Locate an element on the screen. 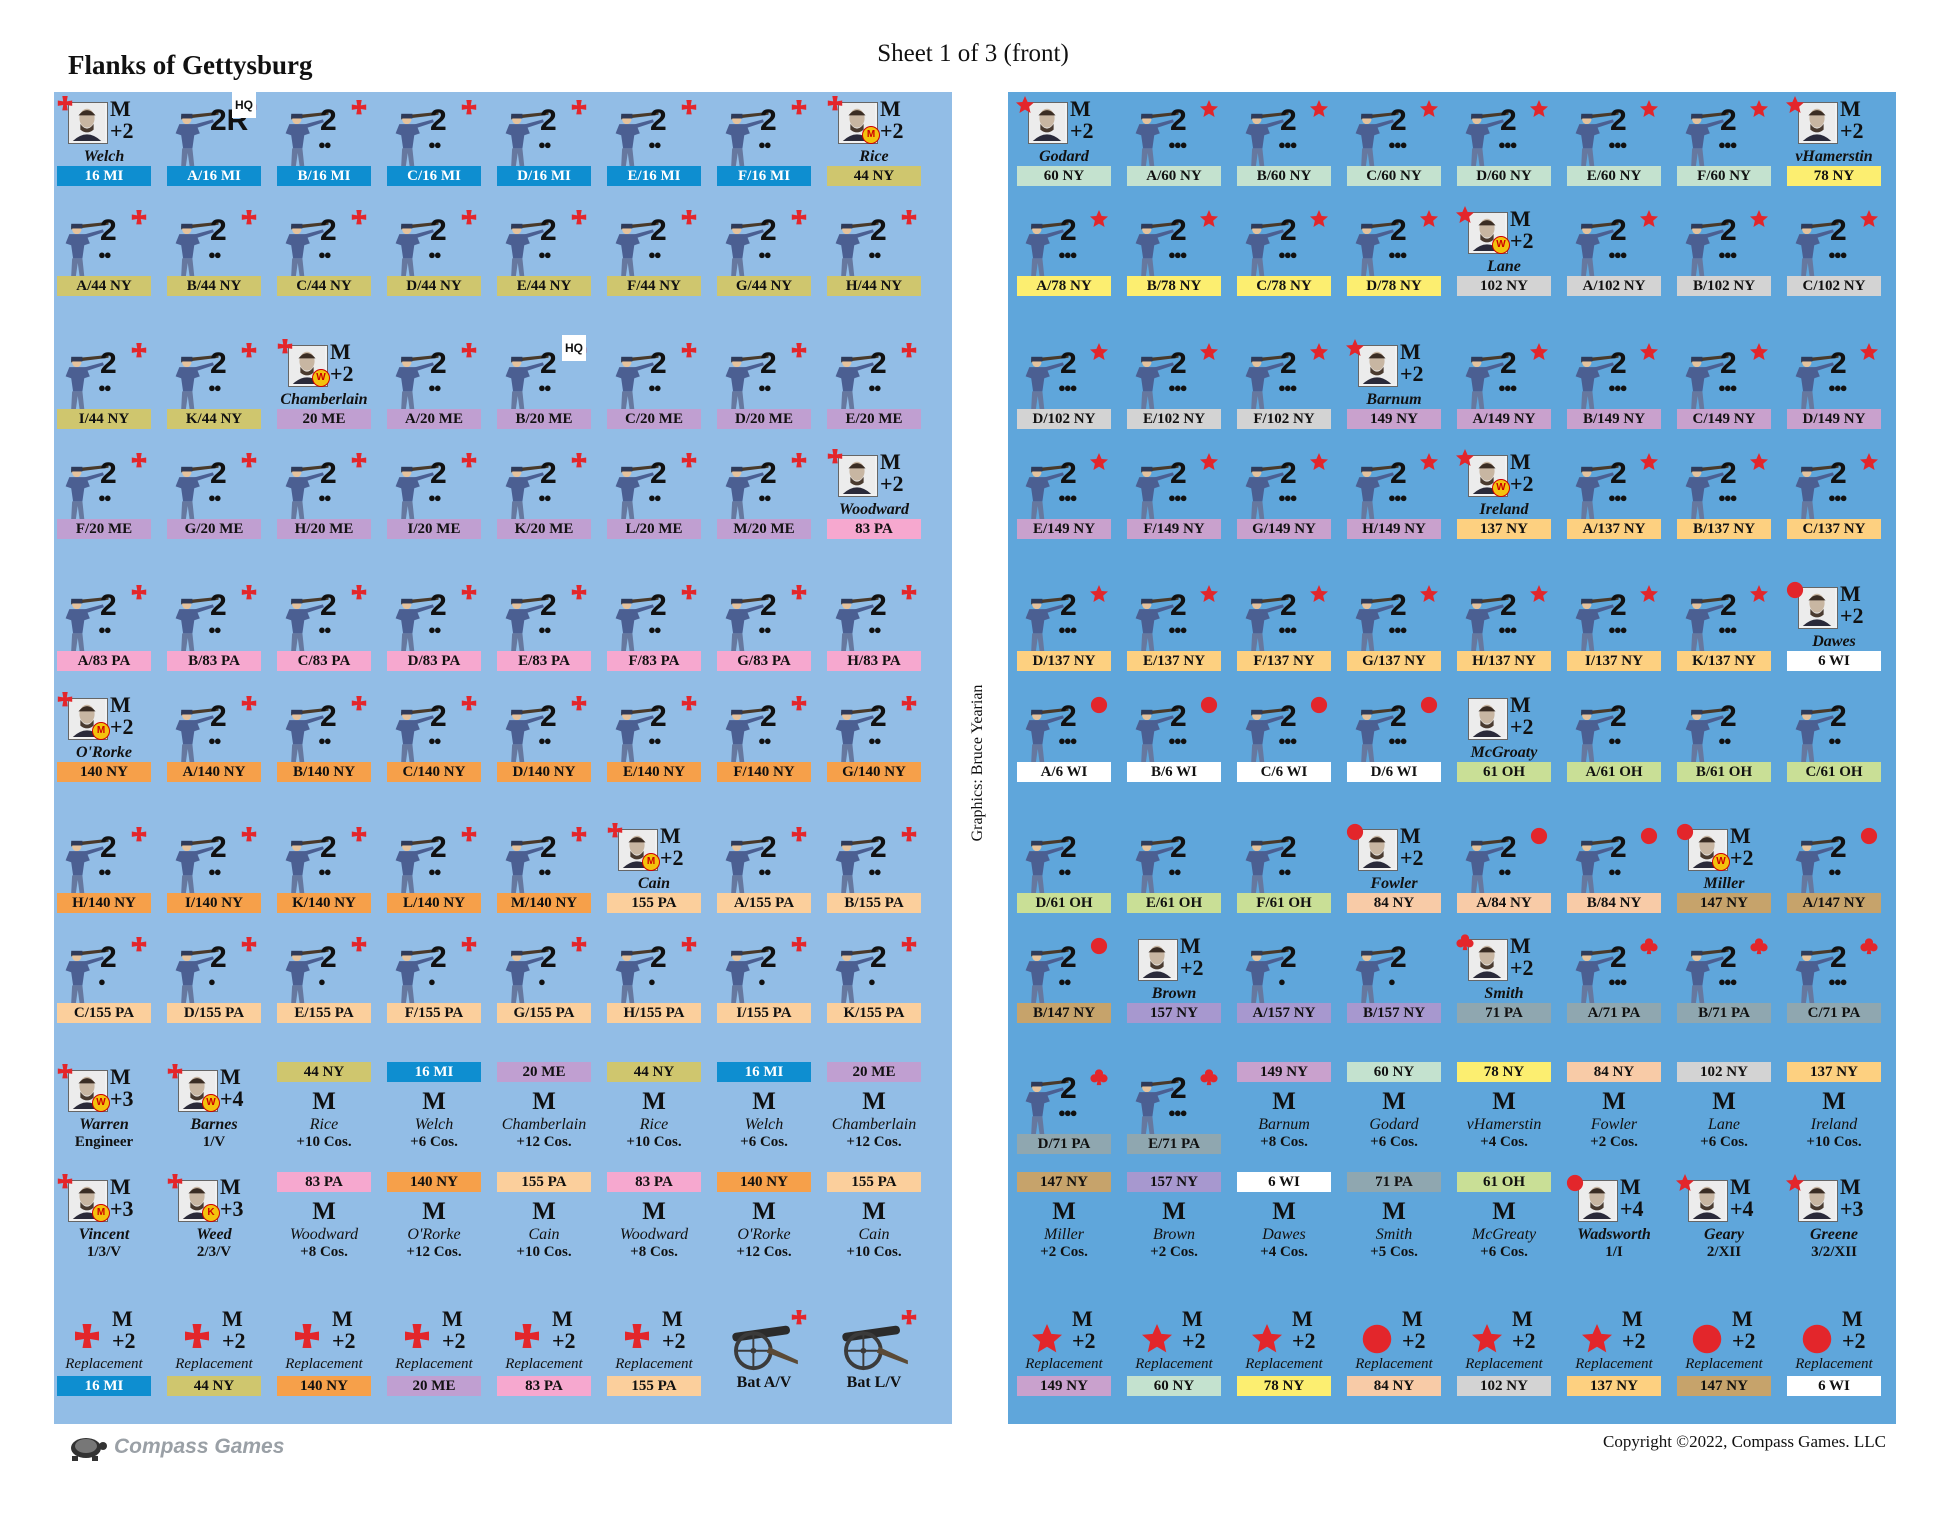 Image resolution: width=1946 pixels, height=1514 pixels. counter-unit: 2 ●●● B/6 WI is located at coordinates (1174, 736).